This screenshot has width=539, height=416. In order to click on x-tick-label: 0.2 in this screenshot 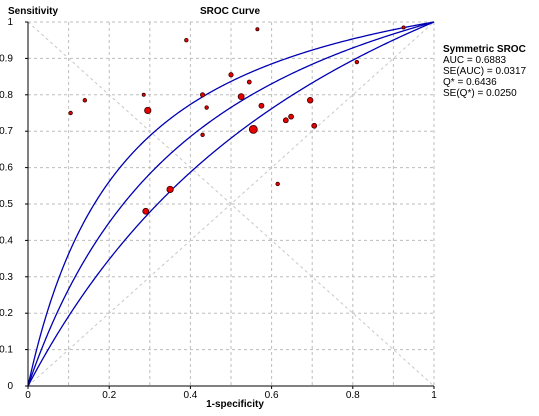, I will do `click(109, 395)`.